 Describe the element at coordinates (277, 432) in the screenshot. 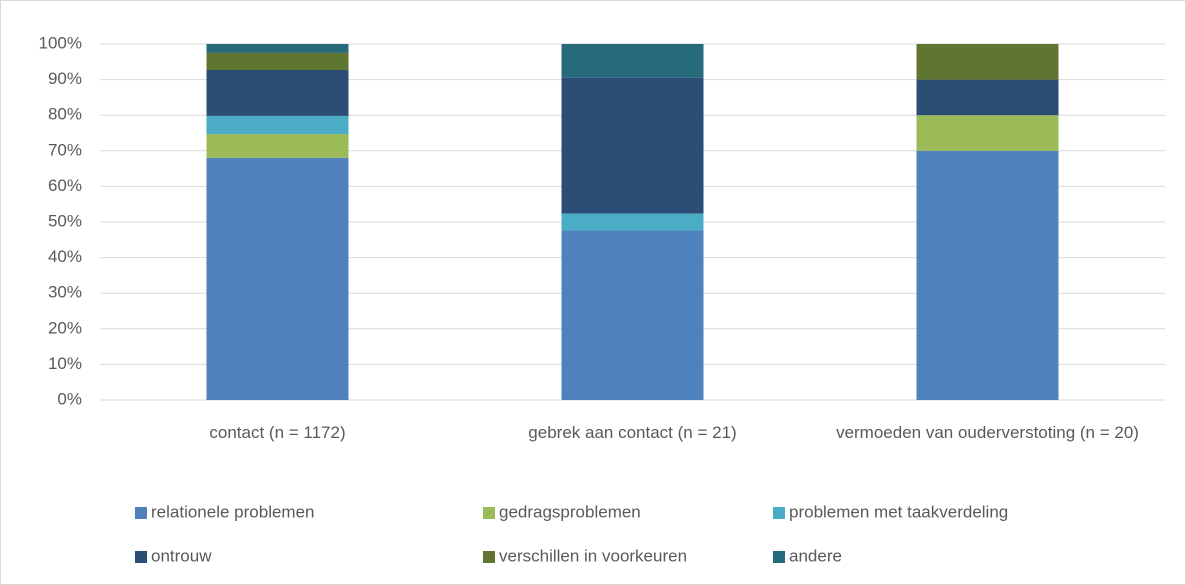

I see `x-tick-label: contact (n = 1172)` at that location.